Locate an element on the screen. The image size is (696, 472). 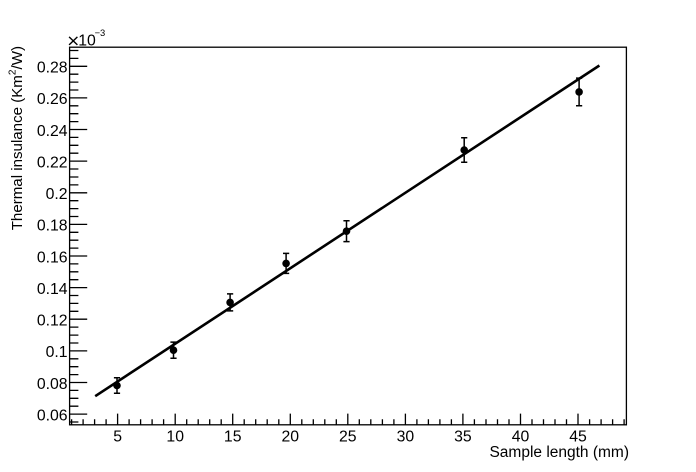
svg-text: 20 is located at coordinates (291, 436).